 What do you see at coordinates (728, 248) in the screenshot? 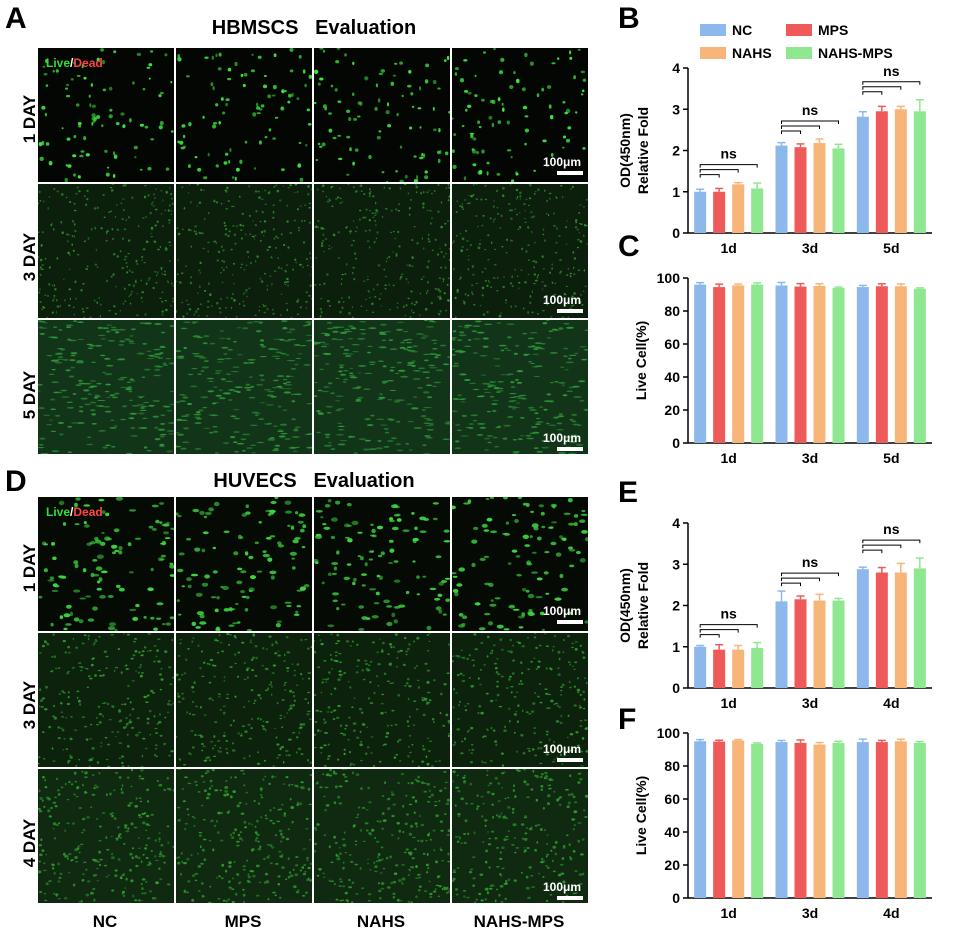
I see `x-tick-label: 1d` at bounding box center [728, 248].